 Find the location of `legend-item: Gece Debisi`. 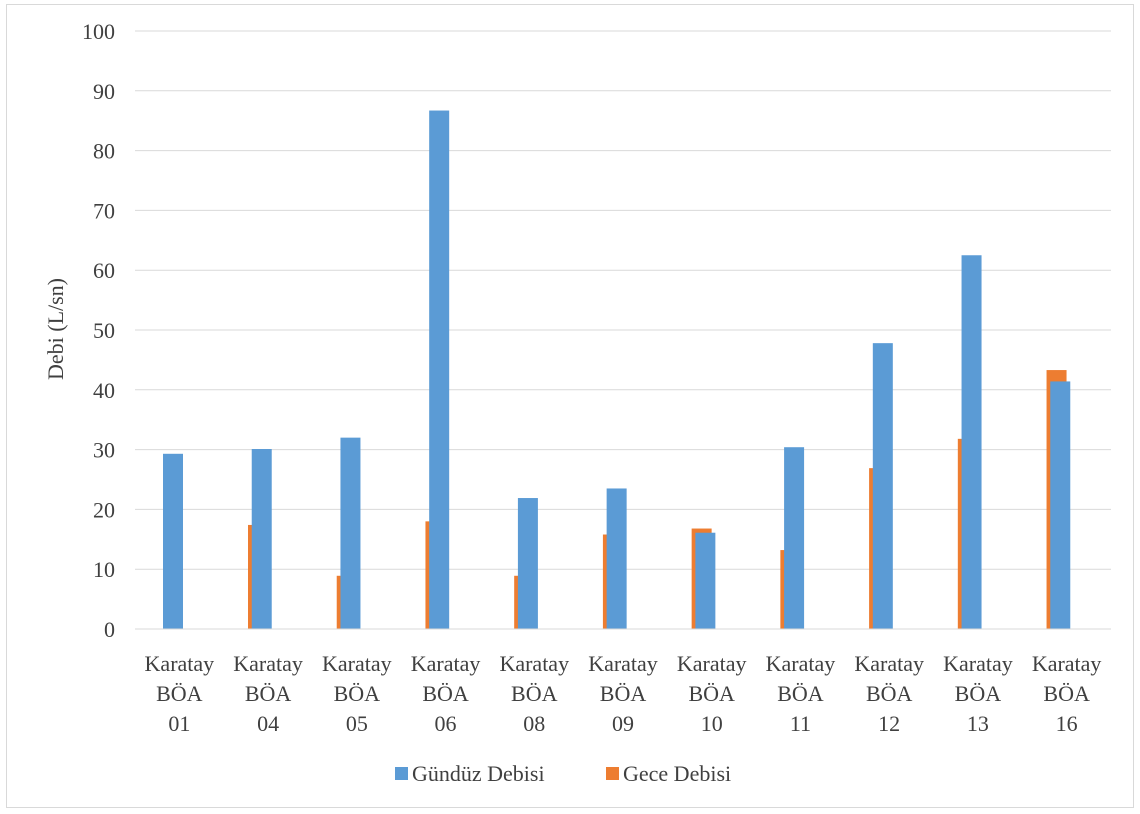

legend-item: Gece Debisi is located at coordinates (668, 773).